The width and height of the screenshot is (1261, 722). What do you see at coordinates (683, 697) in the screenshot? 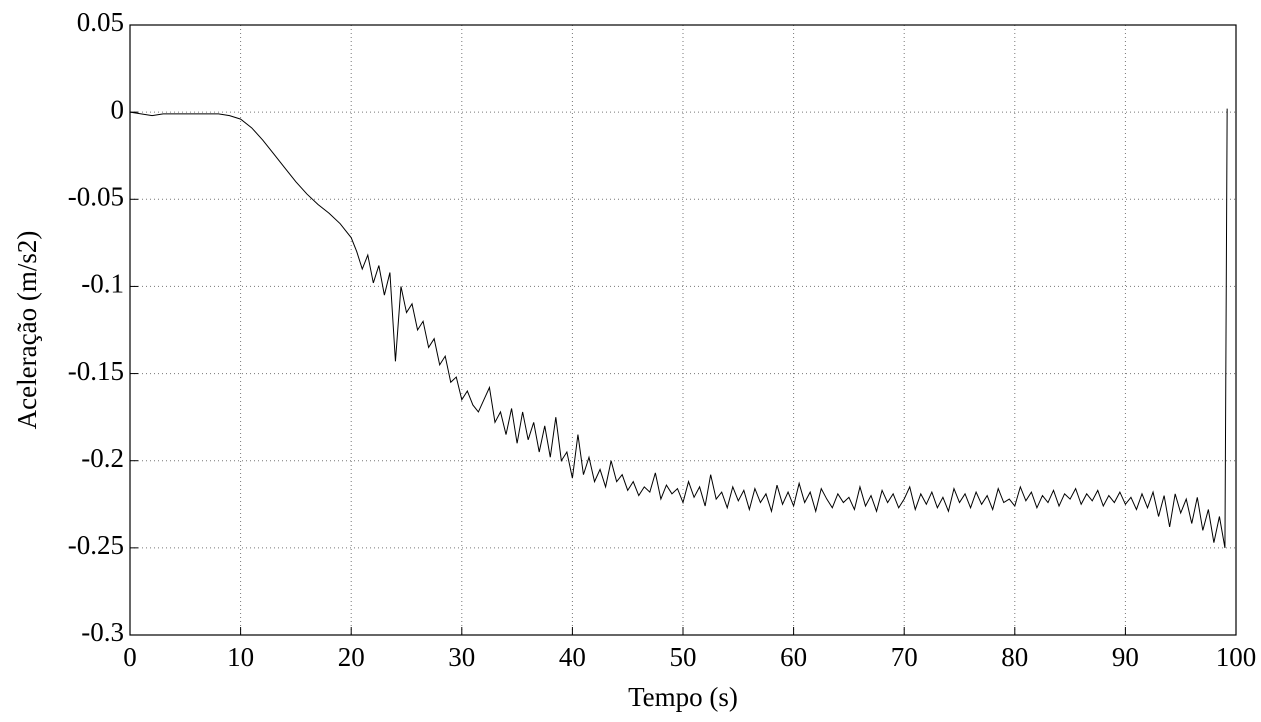
I see `x-axis-label: Tempo (s)` at bounding box center [683, 697].